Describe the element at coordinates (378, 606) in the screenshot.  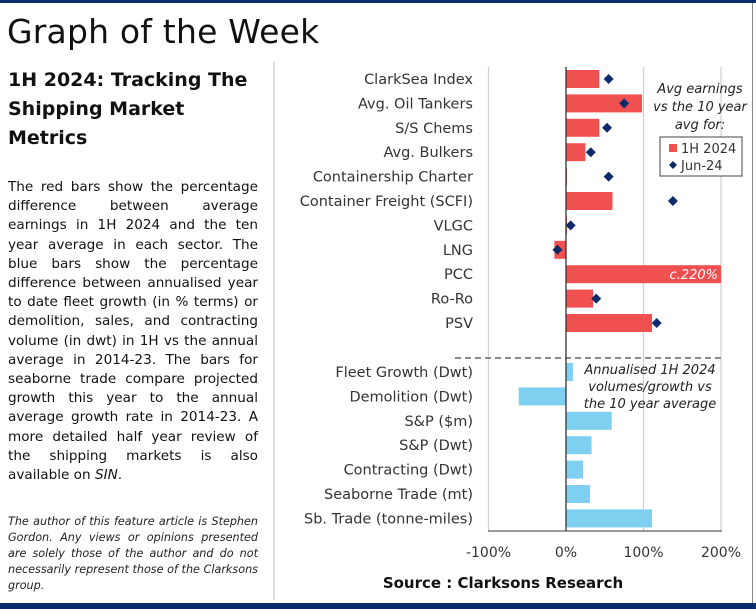
I see `bottom-border` at that location.